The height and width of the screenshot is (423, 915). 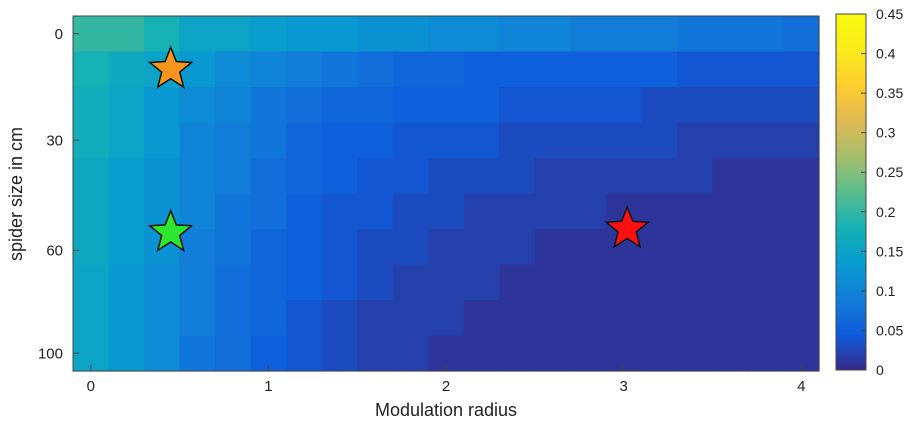 I want to click on colorbar-tick-label: 0.2, so click(x=886, y=212).